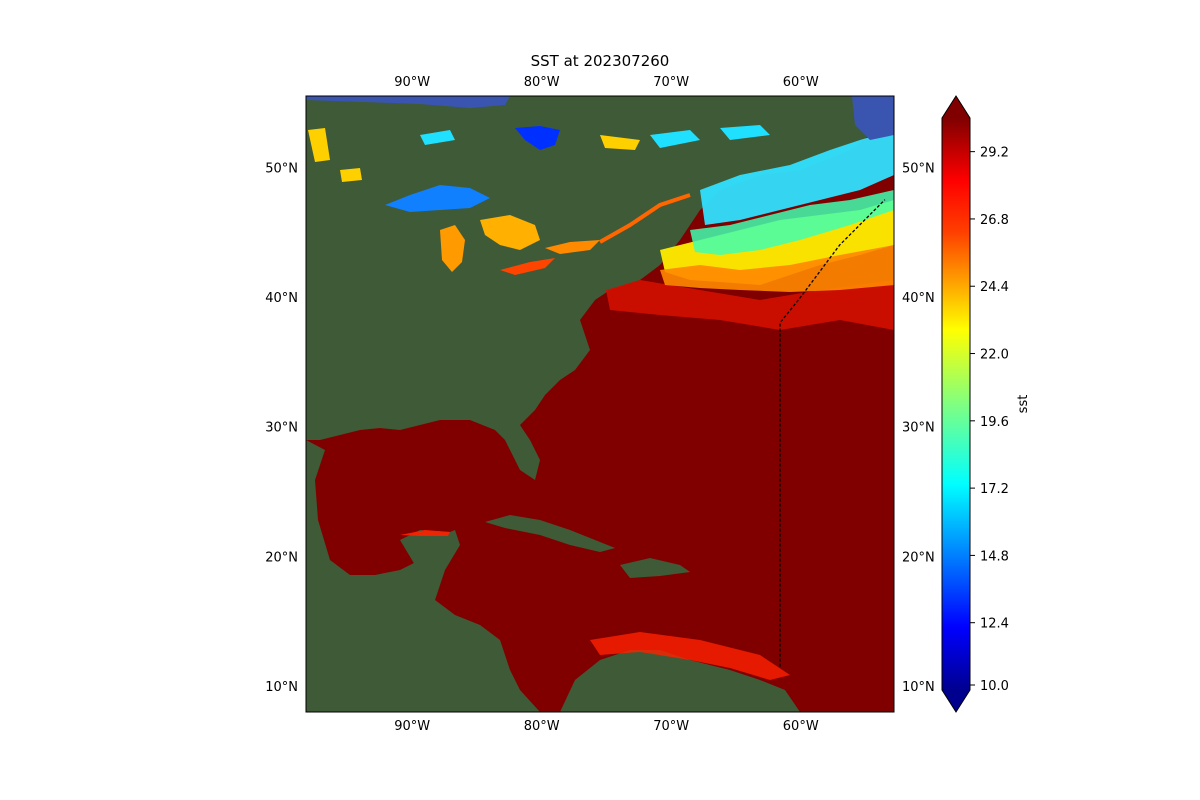  I want to click on colorbar-tick-label: 24.4, so click(994, 287).